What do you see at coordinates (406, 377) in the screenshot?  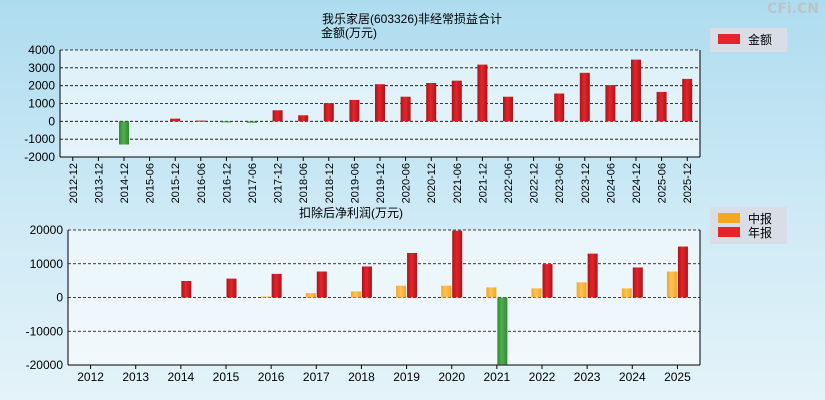 I see `x-tick-label: 2019` at bounding box center [406, 377].